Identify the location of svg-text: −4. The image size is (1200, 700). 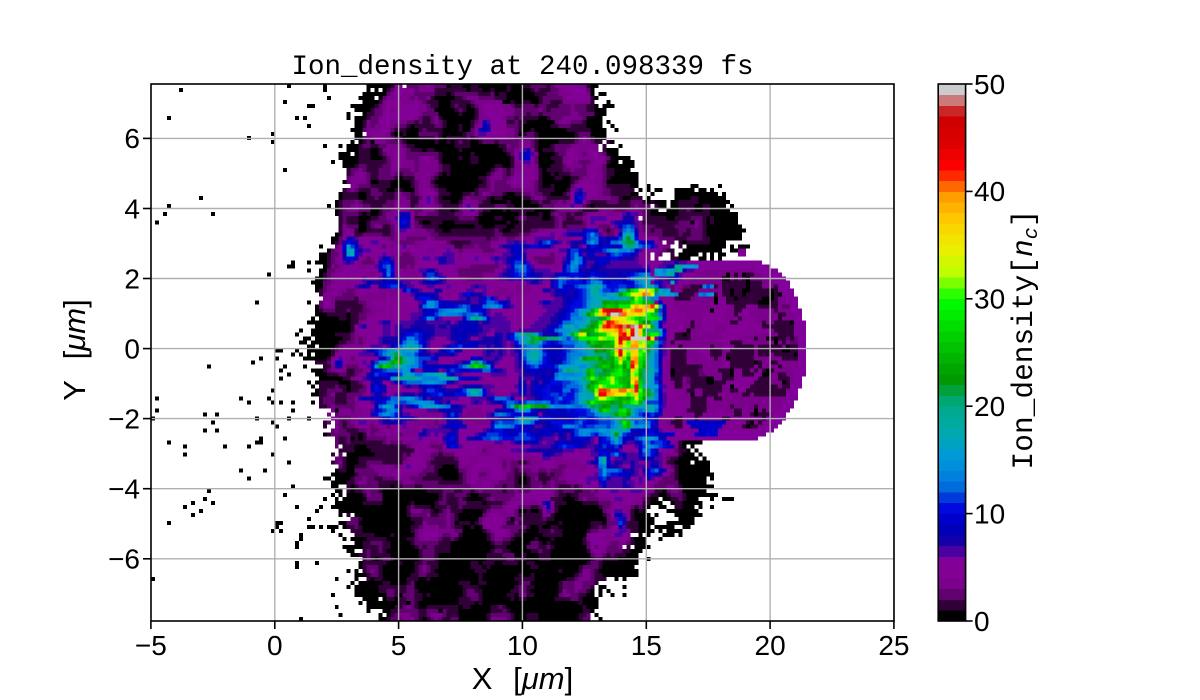
(124, 489).